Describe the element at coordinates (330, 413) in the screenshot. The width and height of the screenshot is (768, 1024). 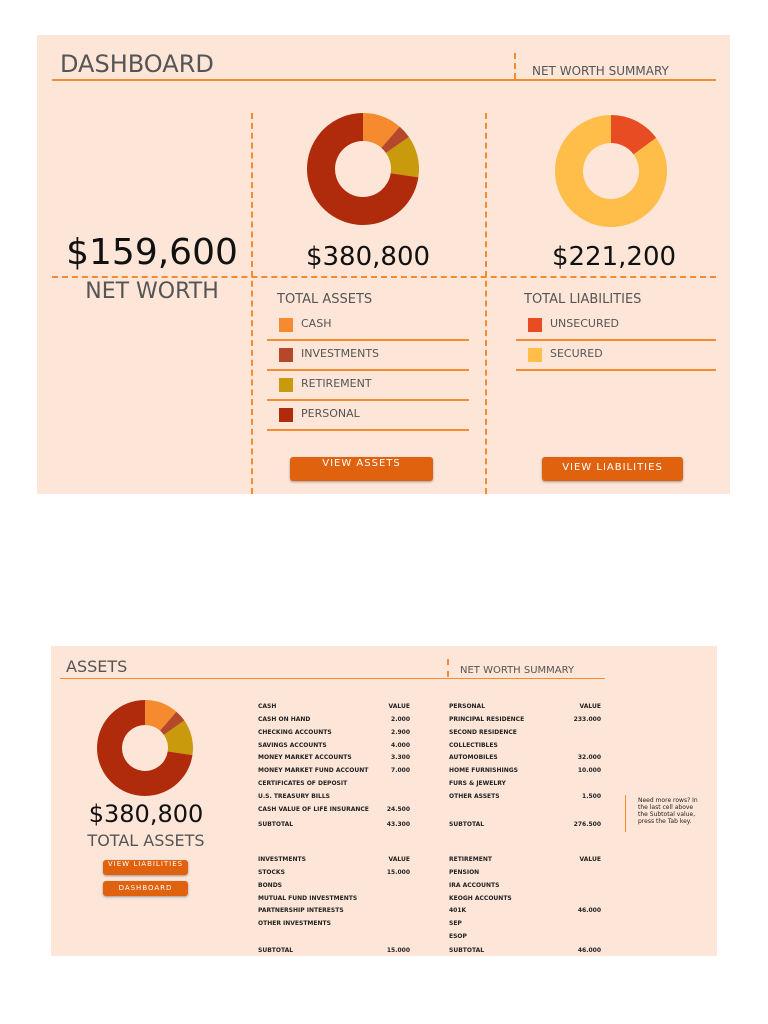
I see `legend-label: PERSONAL` at that location.